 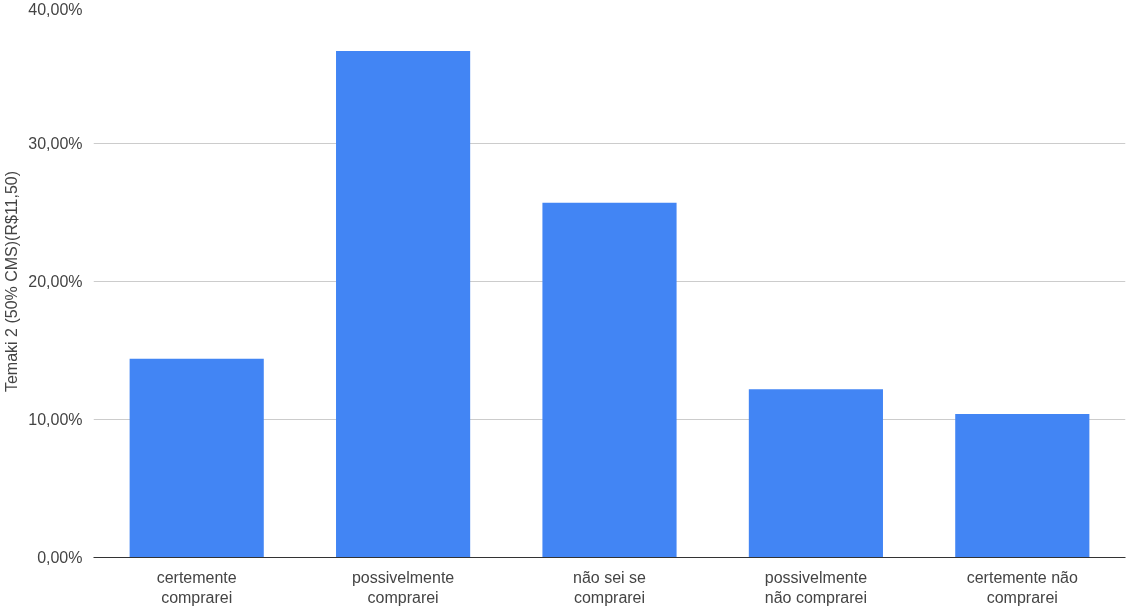 I want to click on y-tick-label: 10,00%, so click(x=55, y=419).